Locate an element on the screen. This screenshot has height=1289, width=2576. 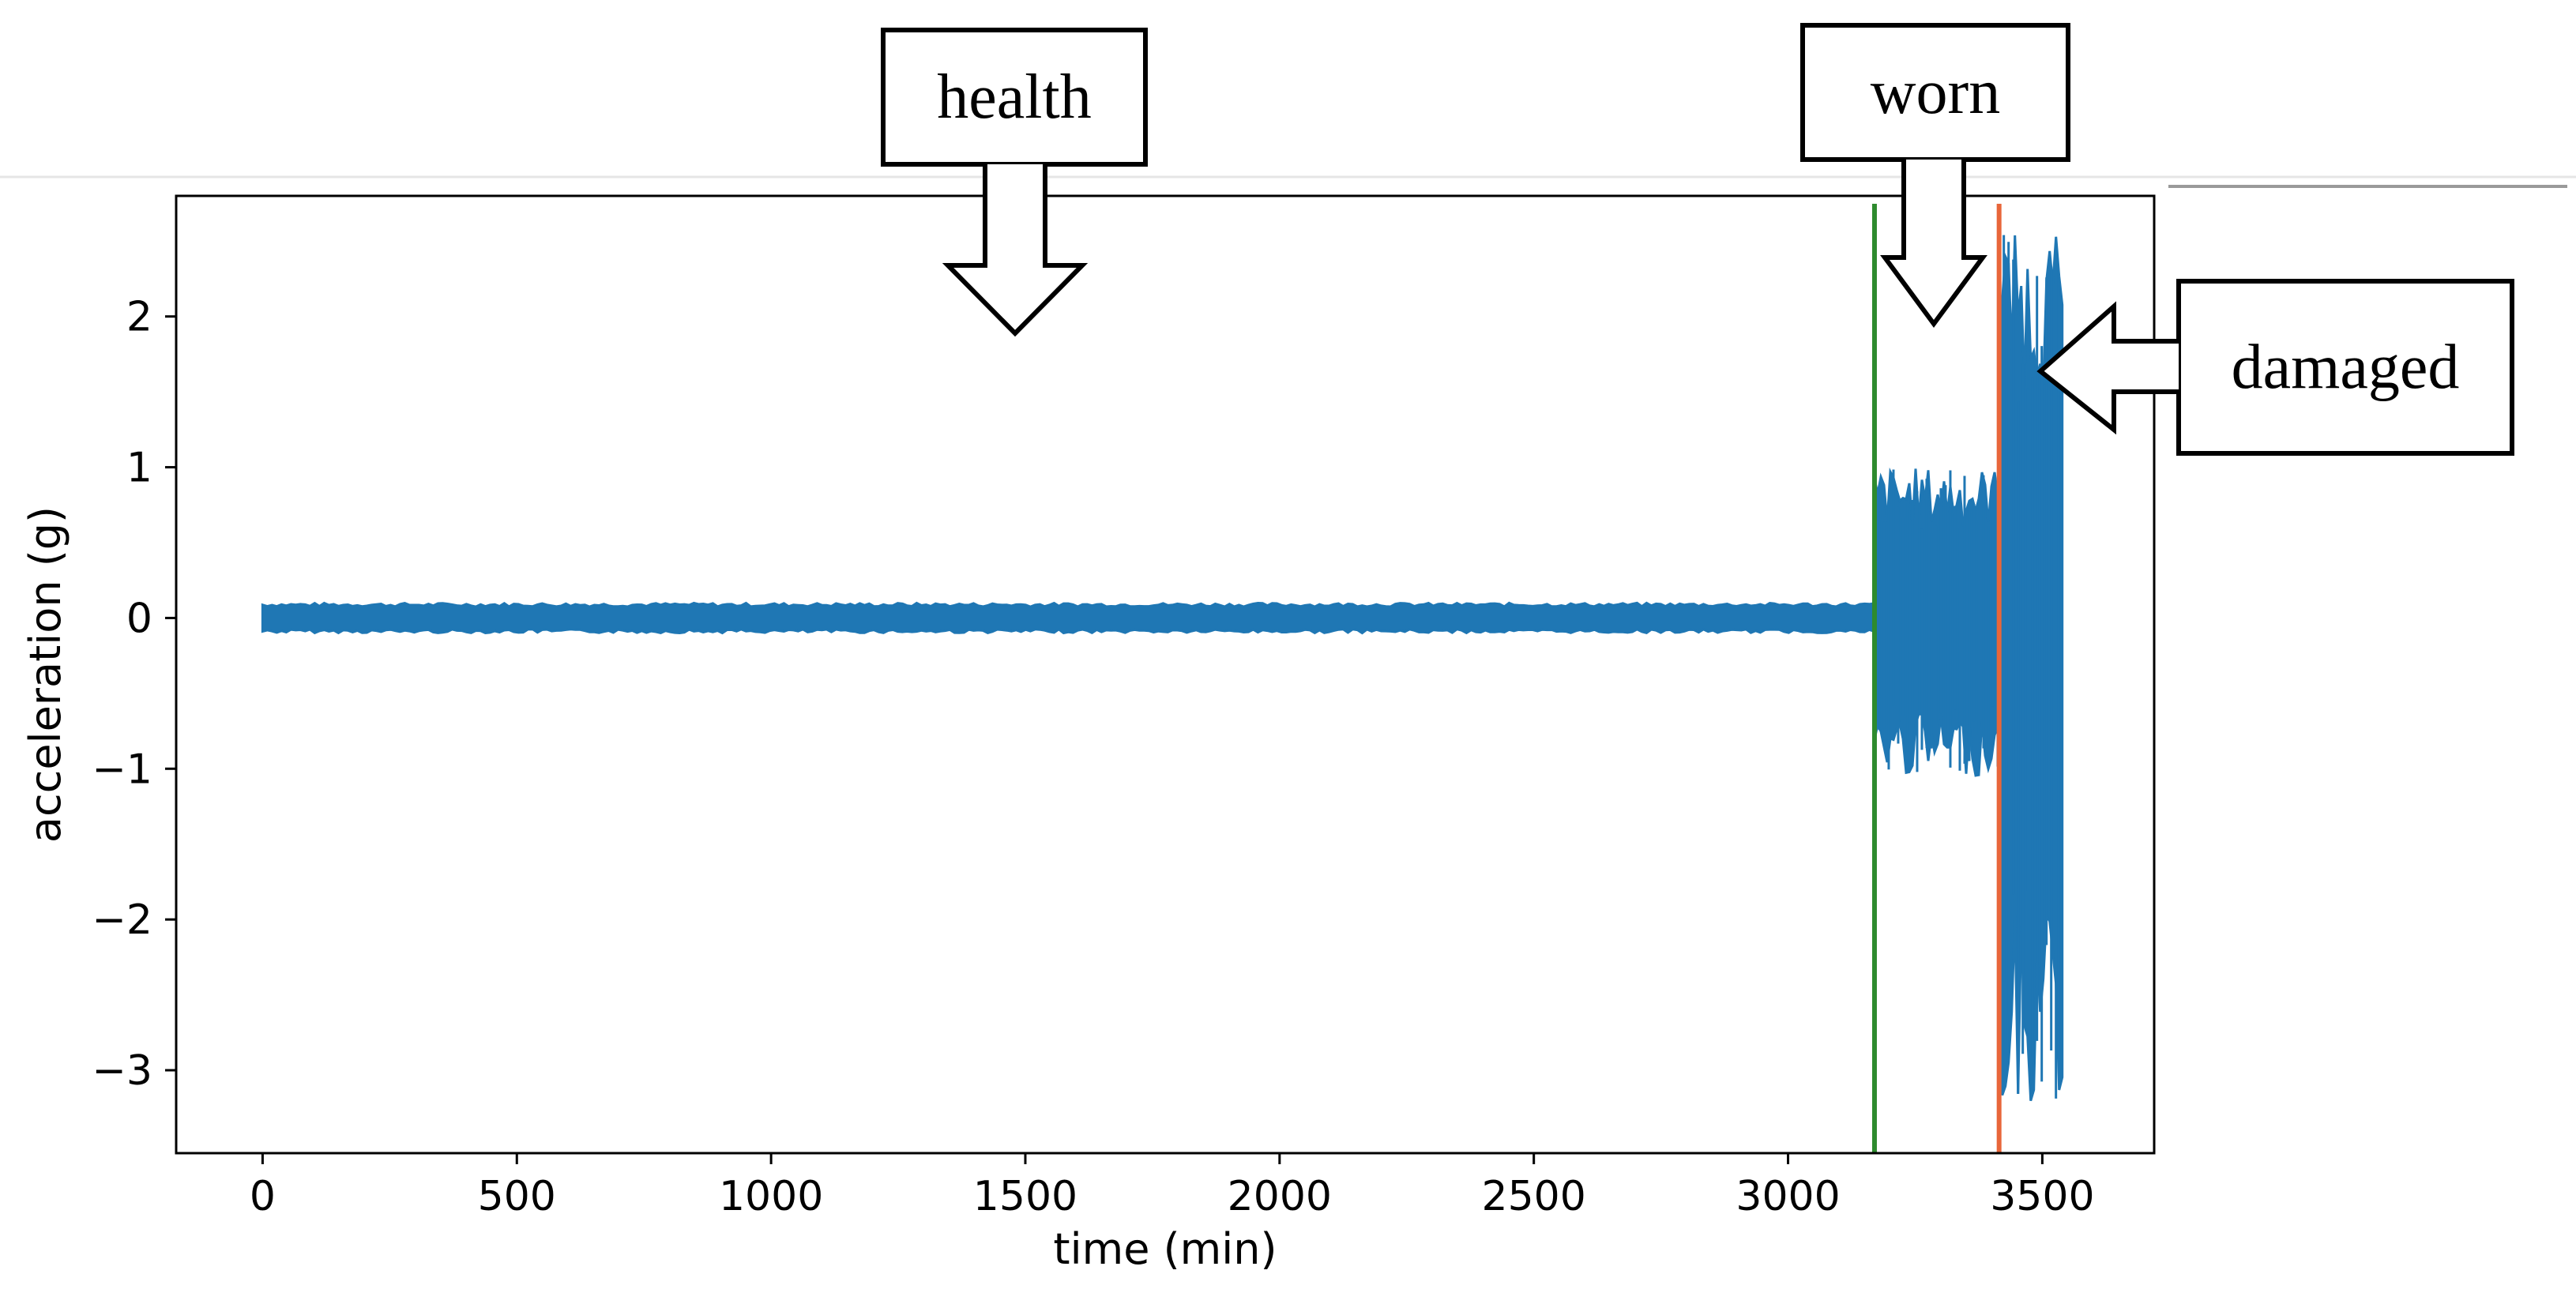
y-tick-label: 1 is located at coordinates (139, 468).